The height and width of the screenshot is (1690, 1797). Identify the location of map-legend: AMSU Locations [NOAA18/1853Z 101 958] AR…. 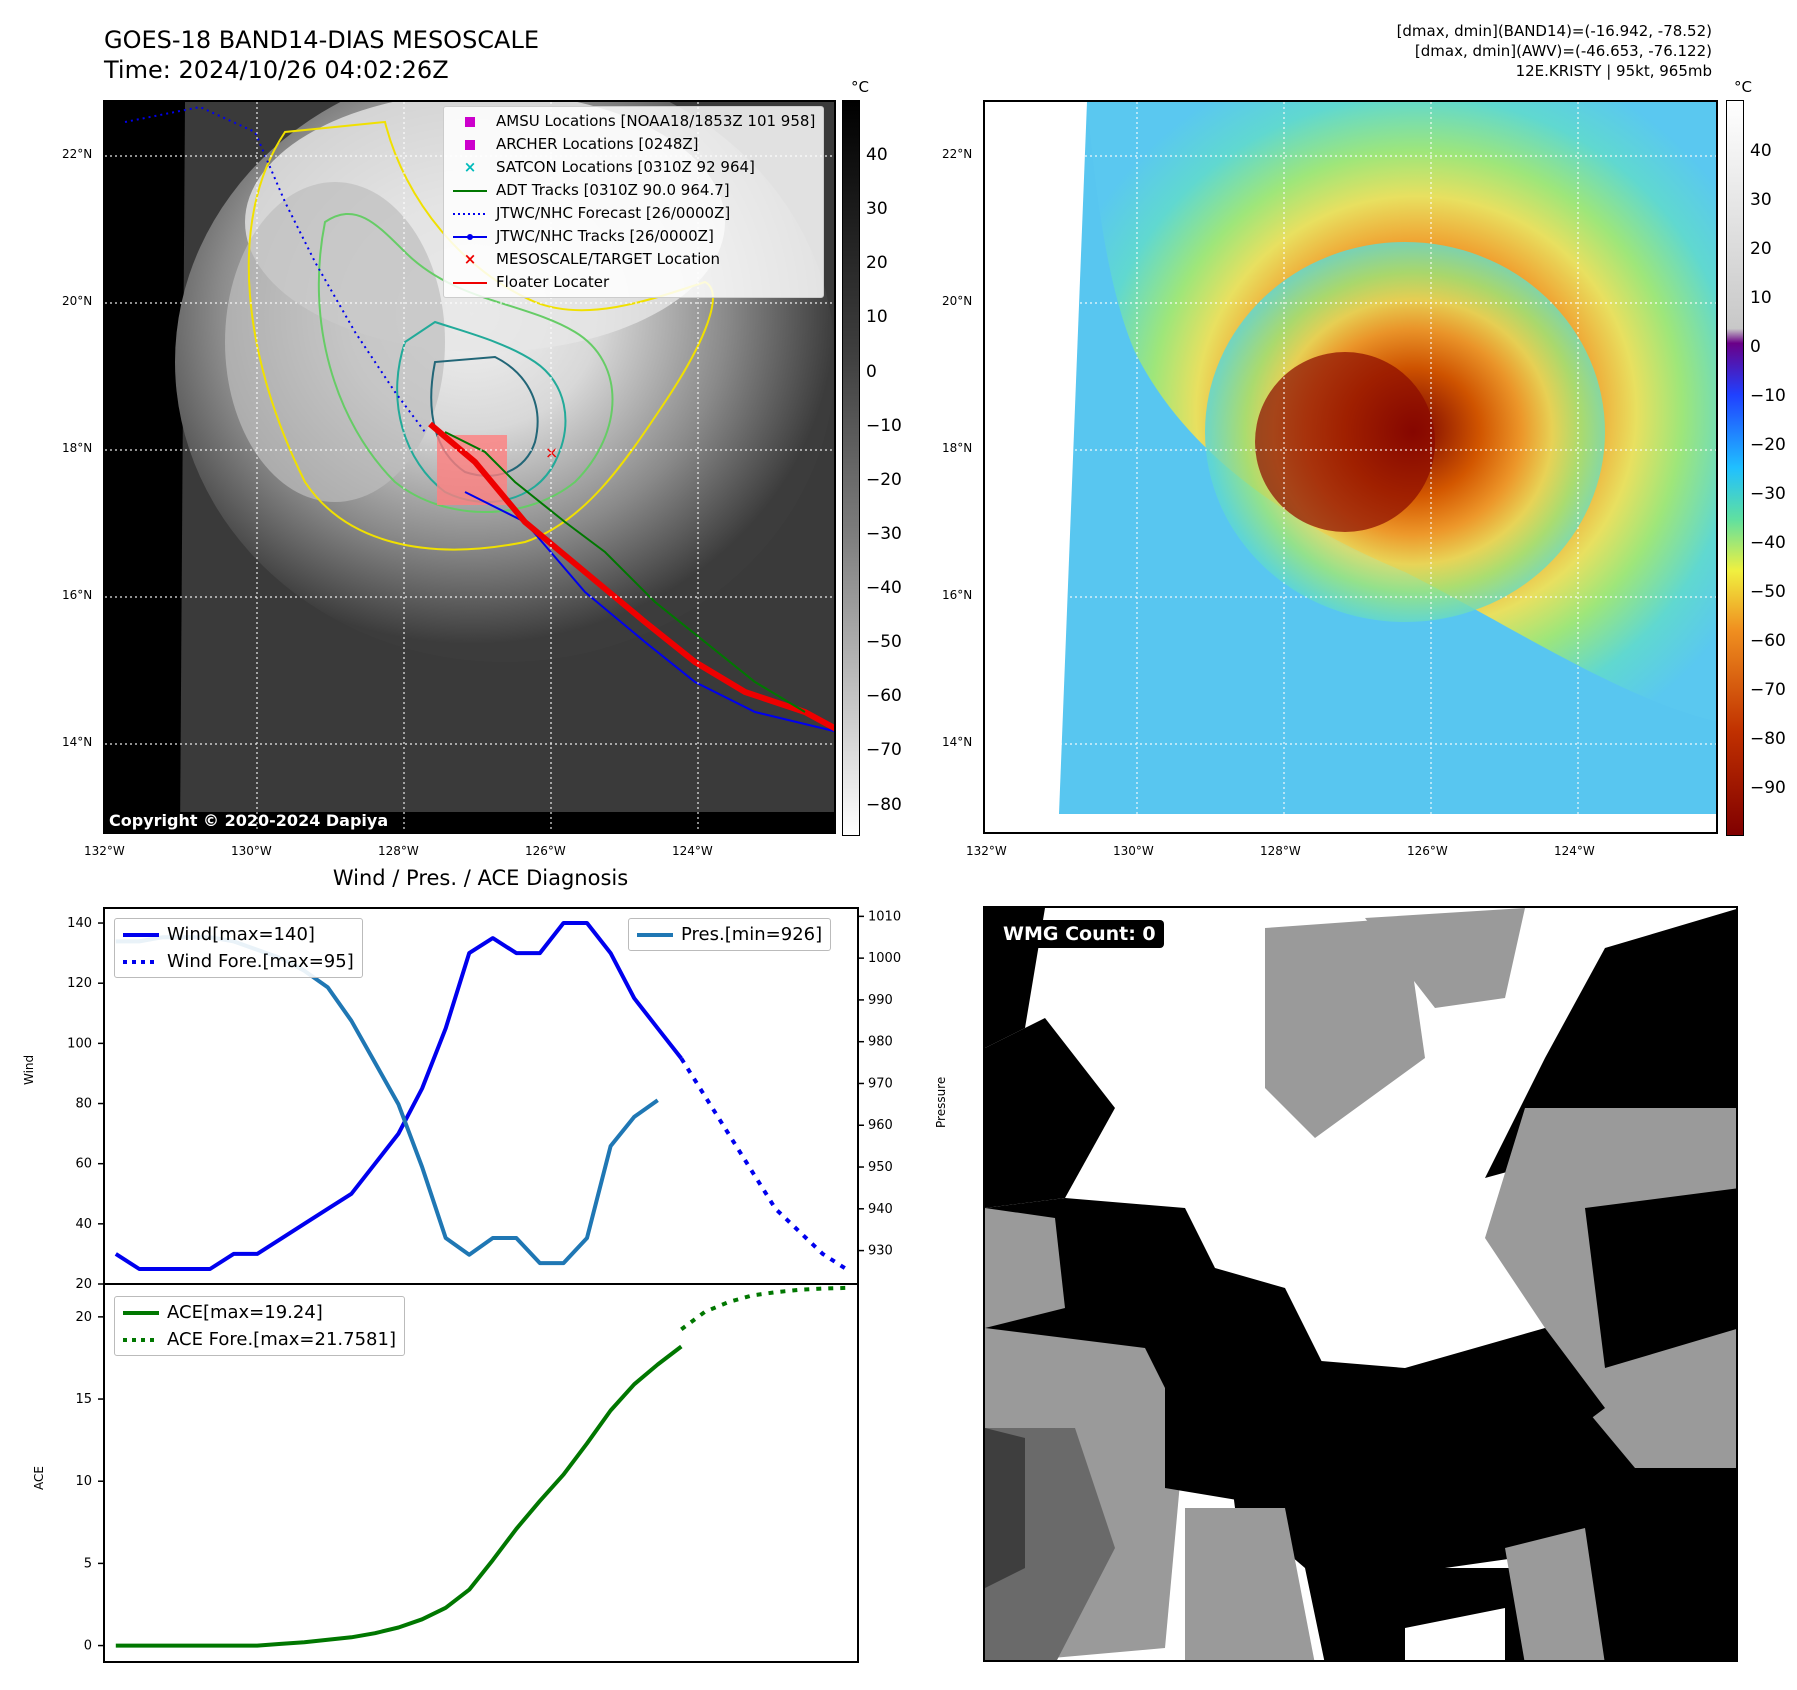
(634, 202).